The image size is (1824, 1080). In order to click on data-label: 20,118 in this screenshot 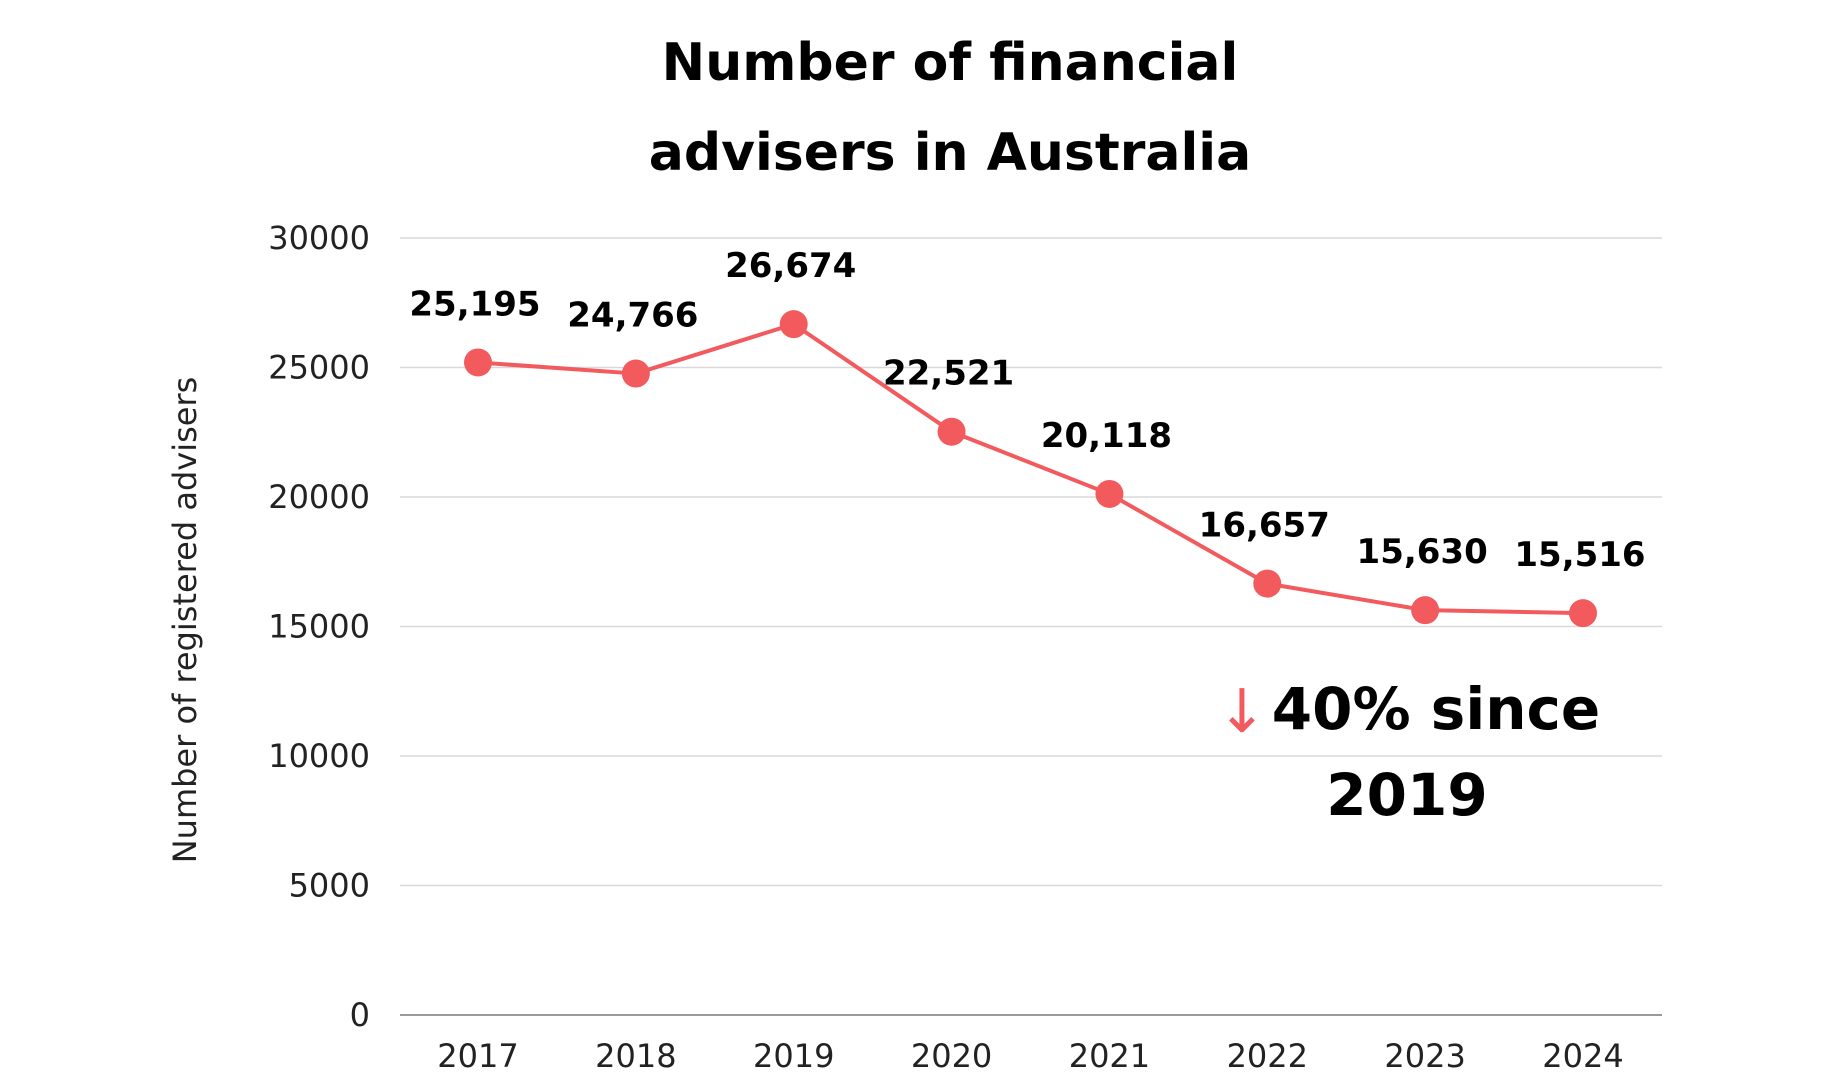, I will do `click(1106, 436)`.